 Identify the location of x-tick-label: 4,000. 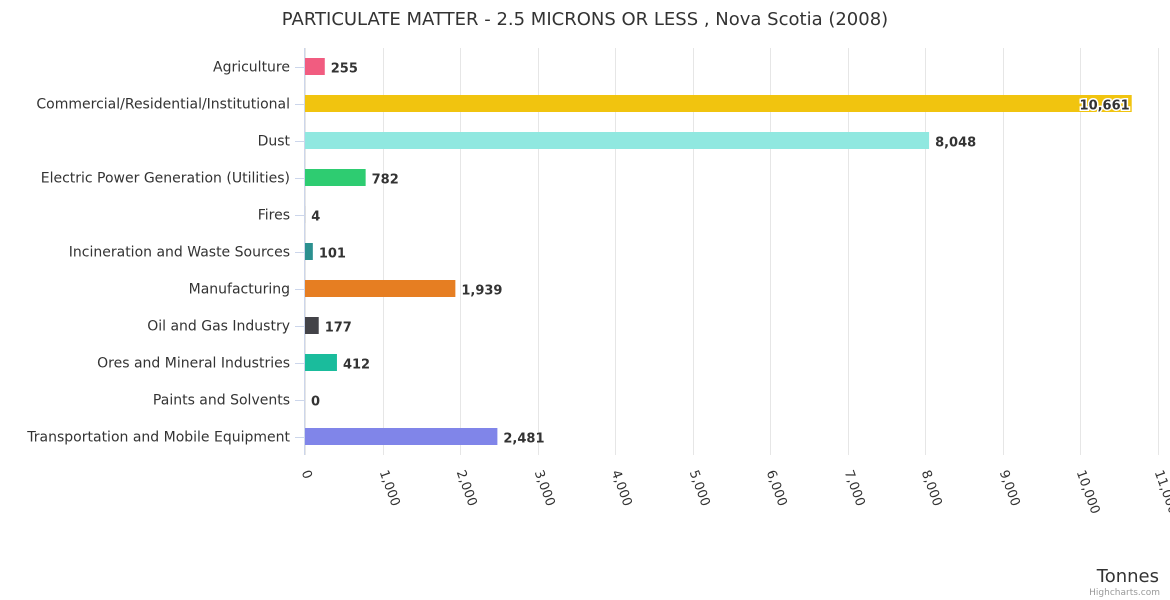
(621, 488).